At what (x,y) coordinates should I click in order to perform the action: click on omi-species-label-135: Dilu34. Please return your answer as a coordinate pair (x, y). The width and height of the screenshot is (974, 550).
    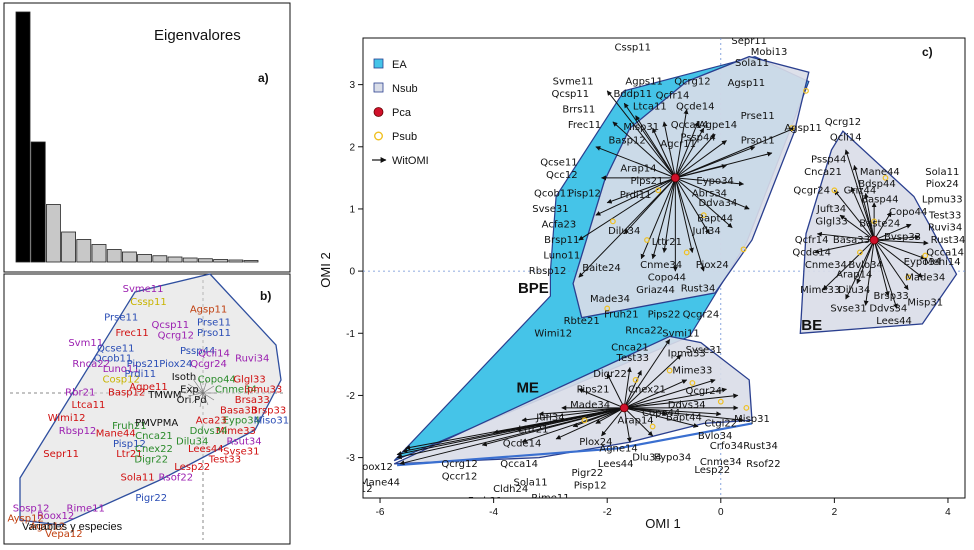
    Looking at the image, I should click on (854, 290).